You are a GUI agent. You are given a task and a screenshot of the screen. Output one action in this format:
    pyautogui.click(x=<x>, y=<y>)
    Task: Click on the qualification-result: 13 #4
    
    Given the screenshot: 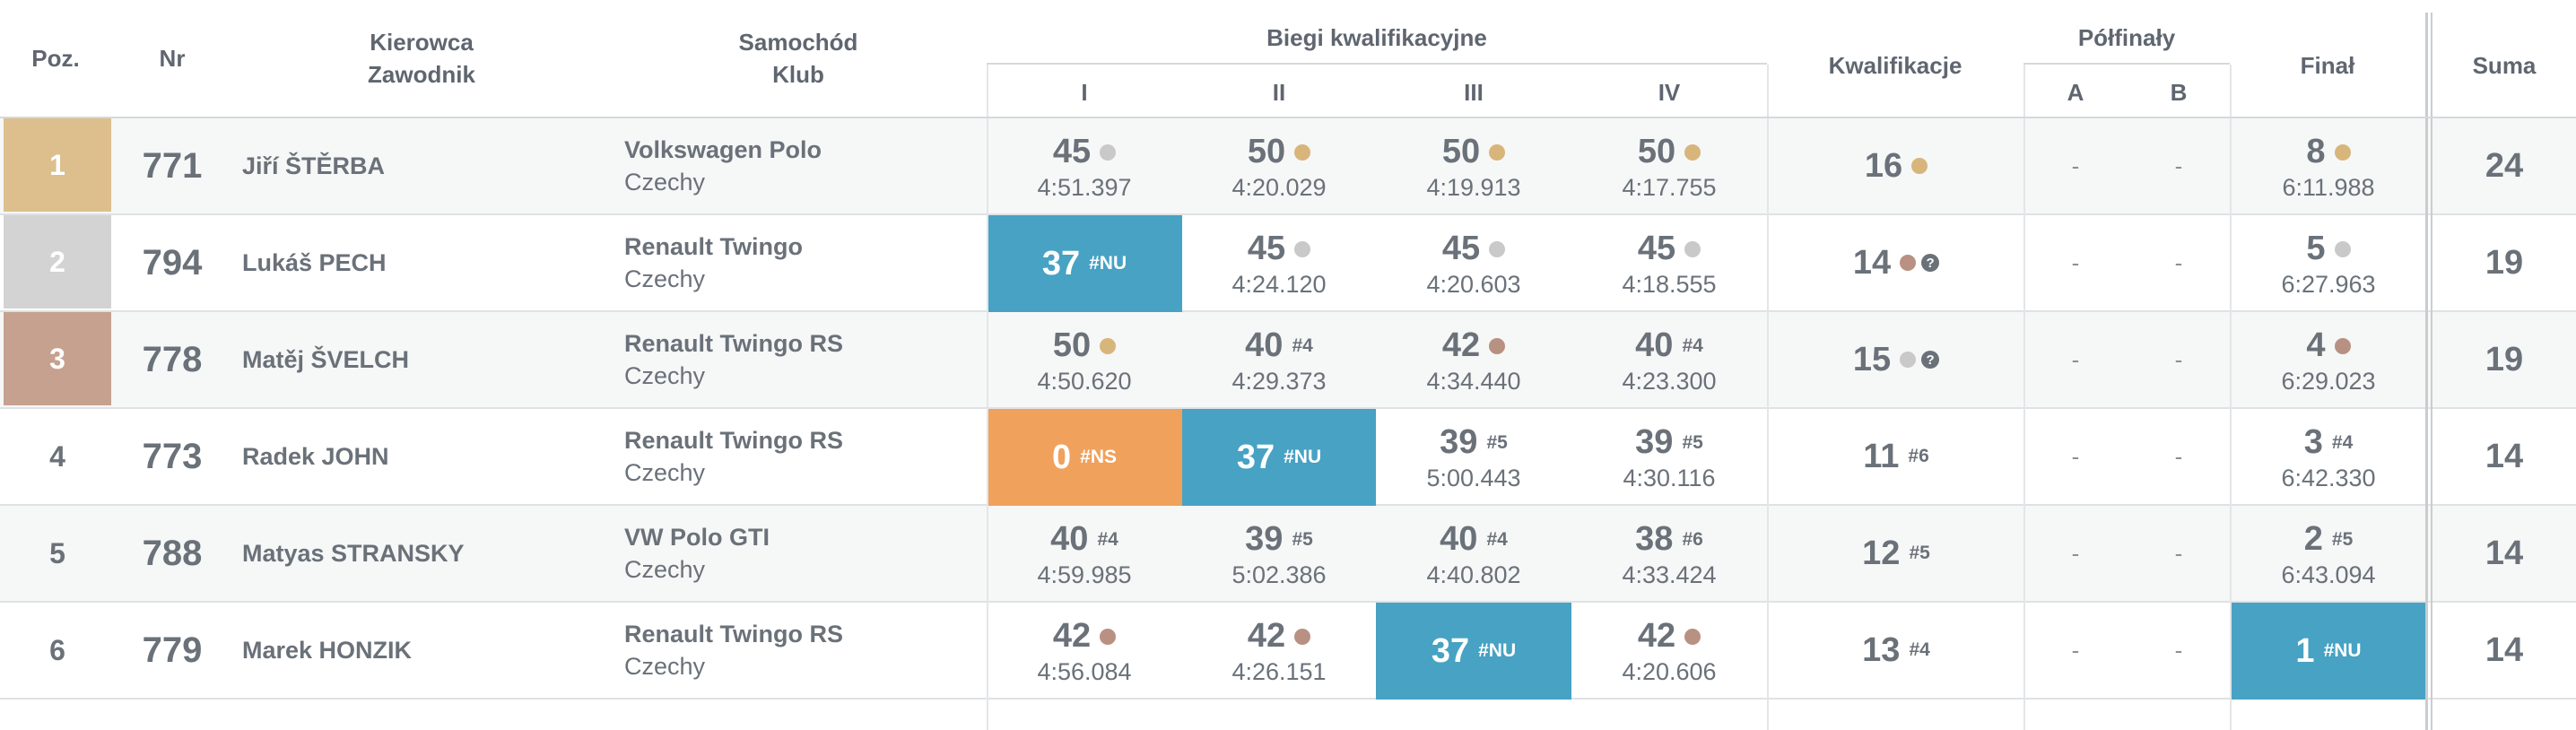 What is the action you would take?
    pyautogui.click(x=1896, y=650)
    